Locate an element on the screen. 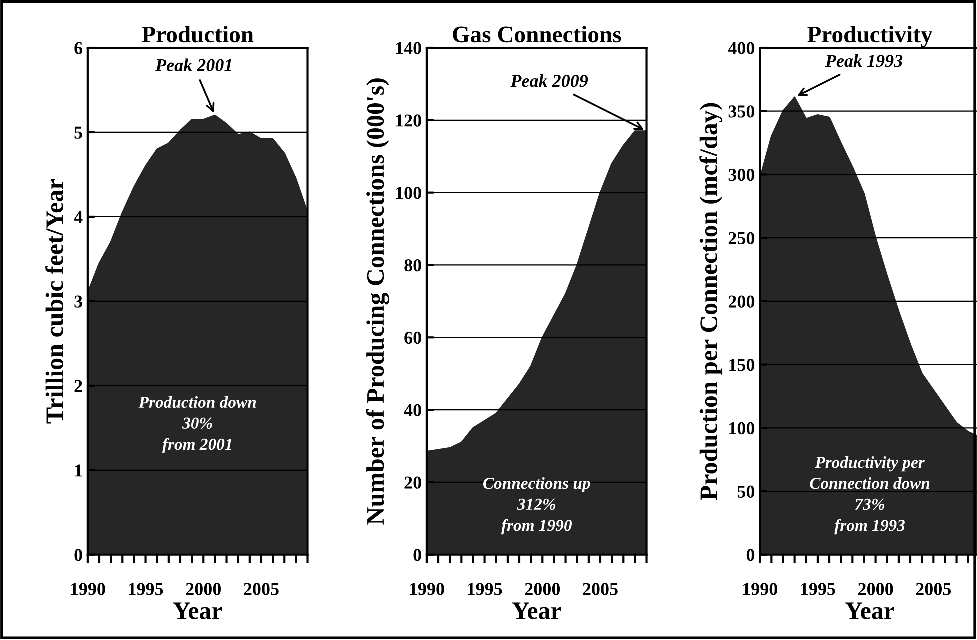 This screenshot has height=640, width=977. y-tick-label: 200 is located at coordinates (741, 302).